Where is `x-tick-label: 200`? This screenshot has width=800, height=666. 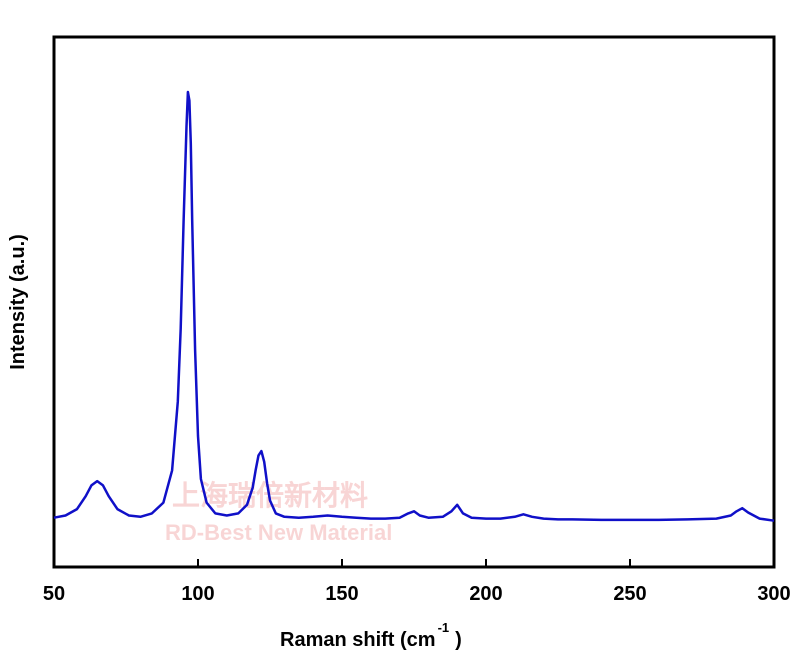 x-tick-label: 200 is located at coordinates (485, 594).